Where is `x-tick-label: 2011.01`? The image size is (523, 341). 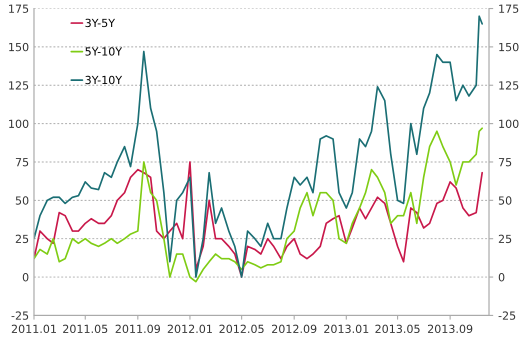 x-tick-label: 2011.01 is located at coordinates (34, 329).